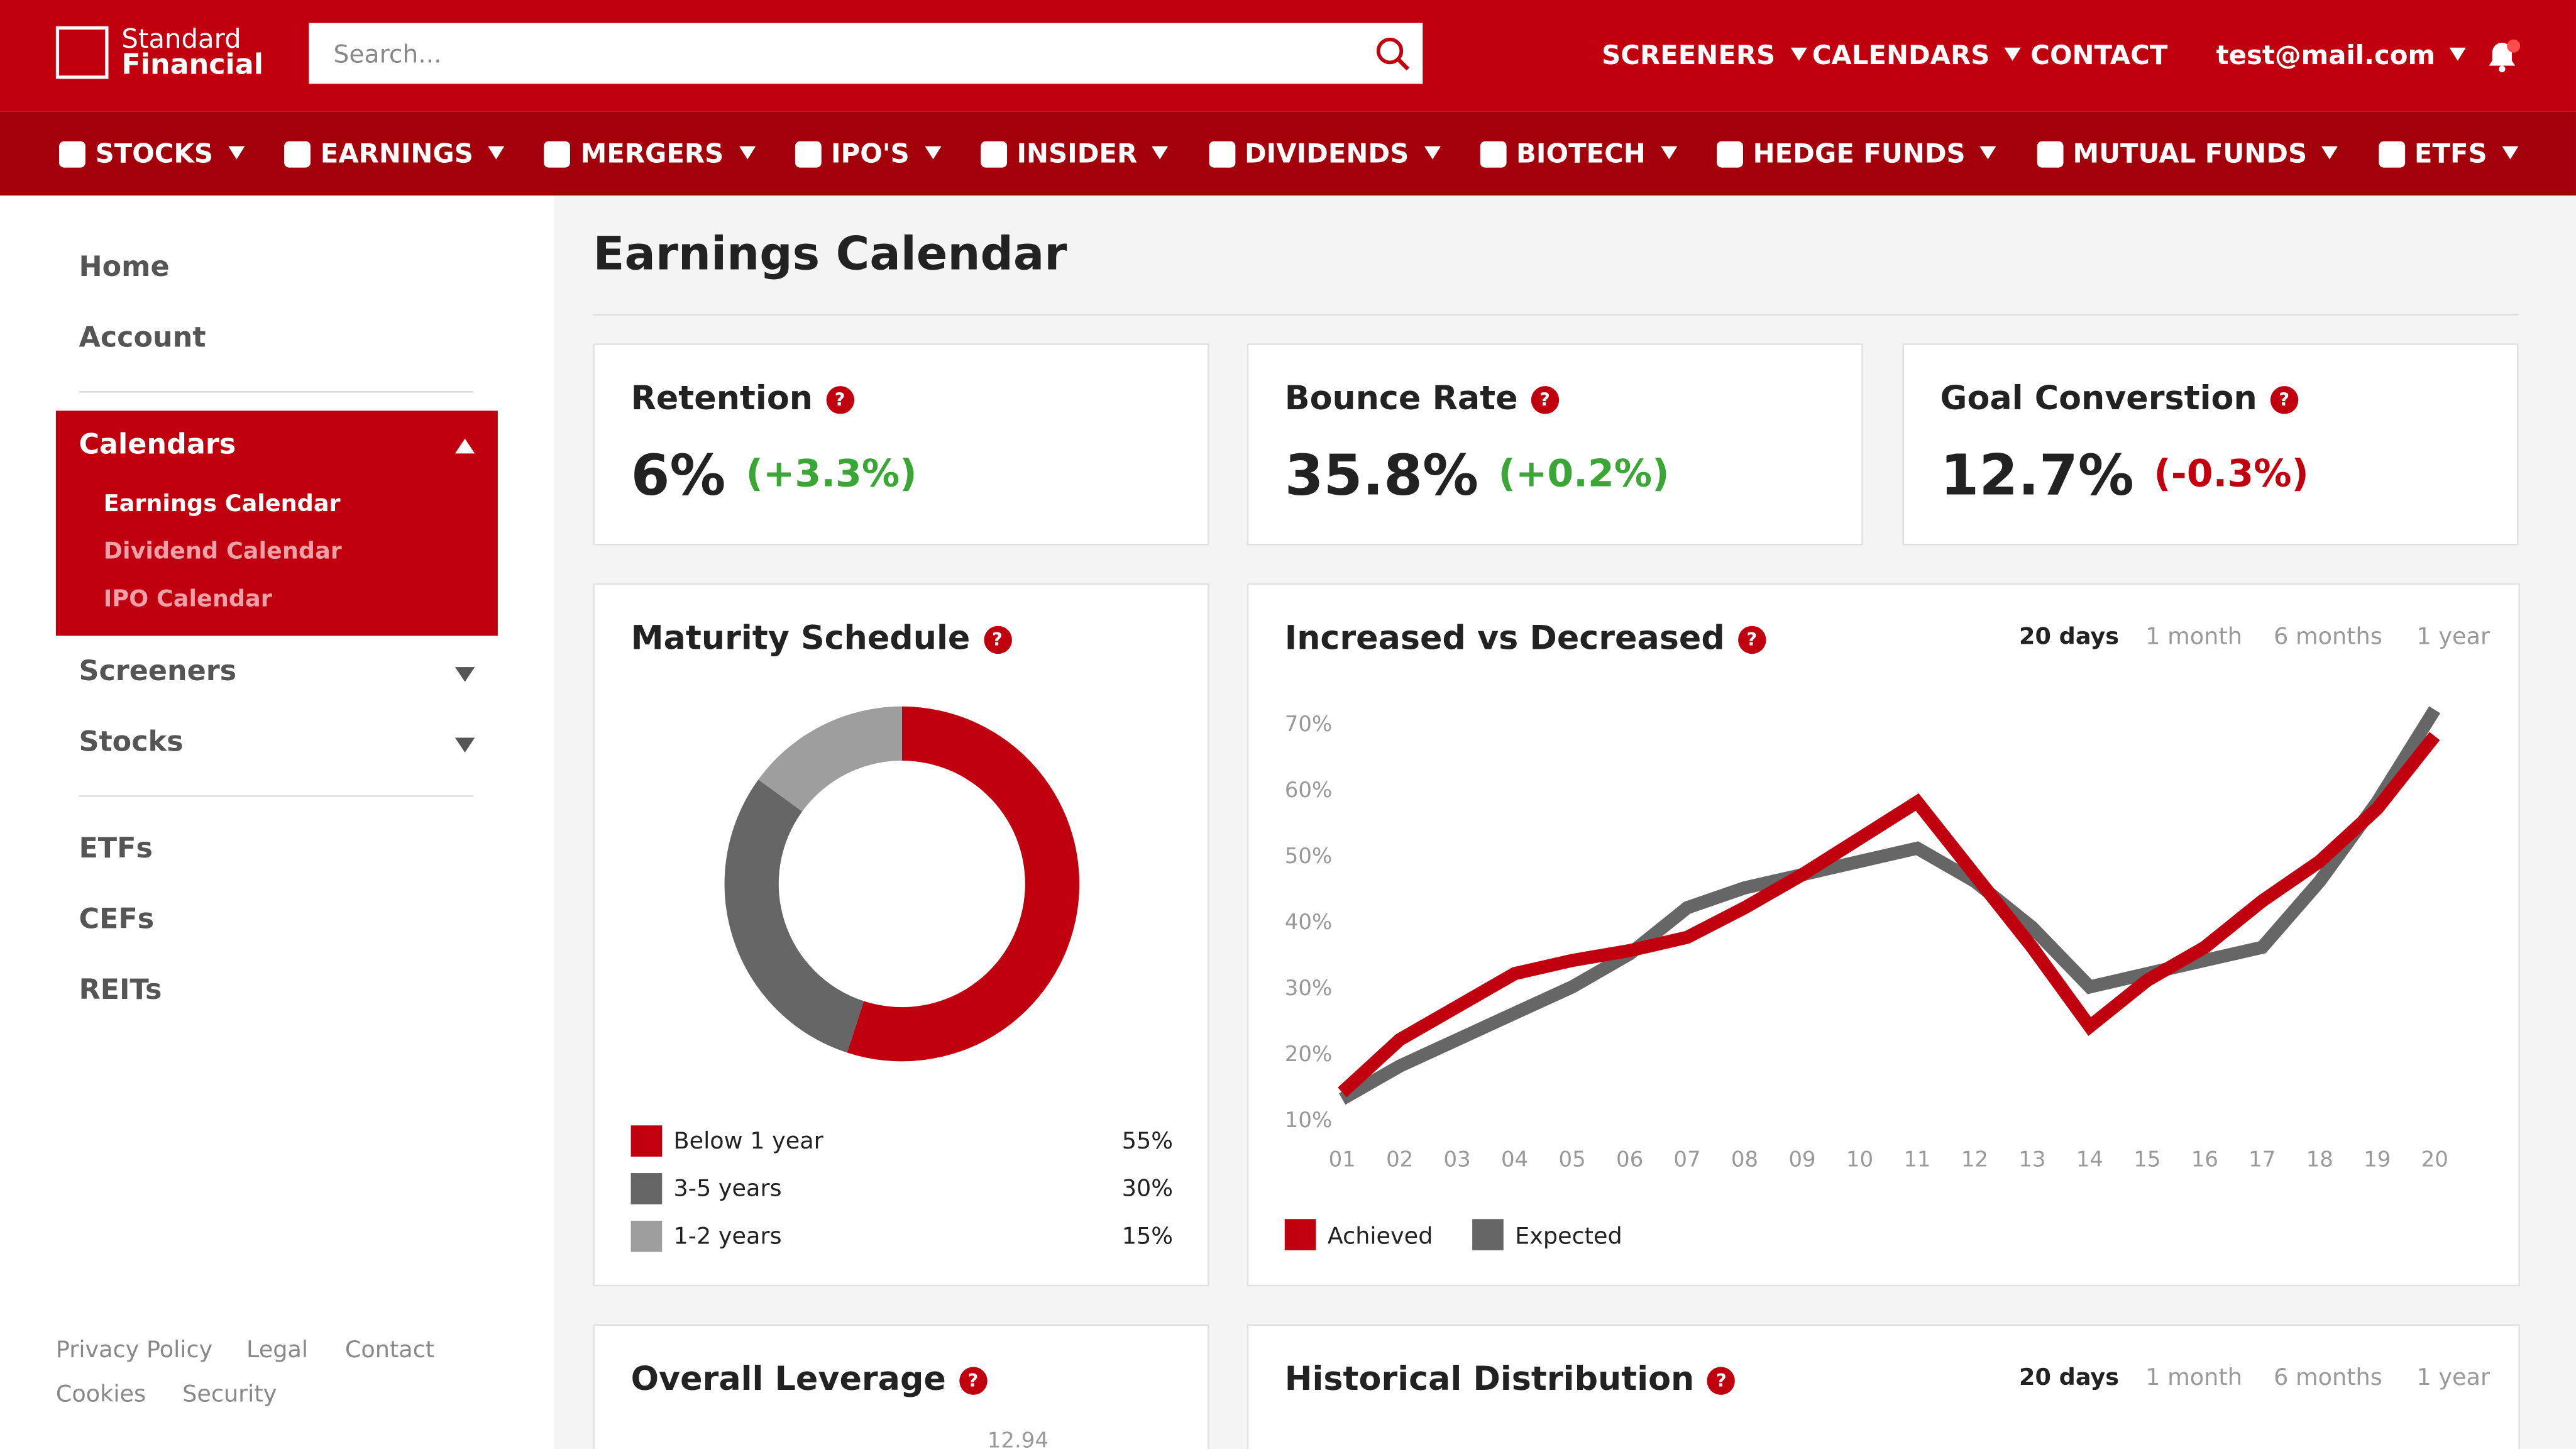 The image size is (2576, 1449). Describe the element at coordinates (223, 552) in the screenshot. I see `sidebar-subitem: Dividend Calendar` at that location.